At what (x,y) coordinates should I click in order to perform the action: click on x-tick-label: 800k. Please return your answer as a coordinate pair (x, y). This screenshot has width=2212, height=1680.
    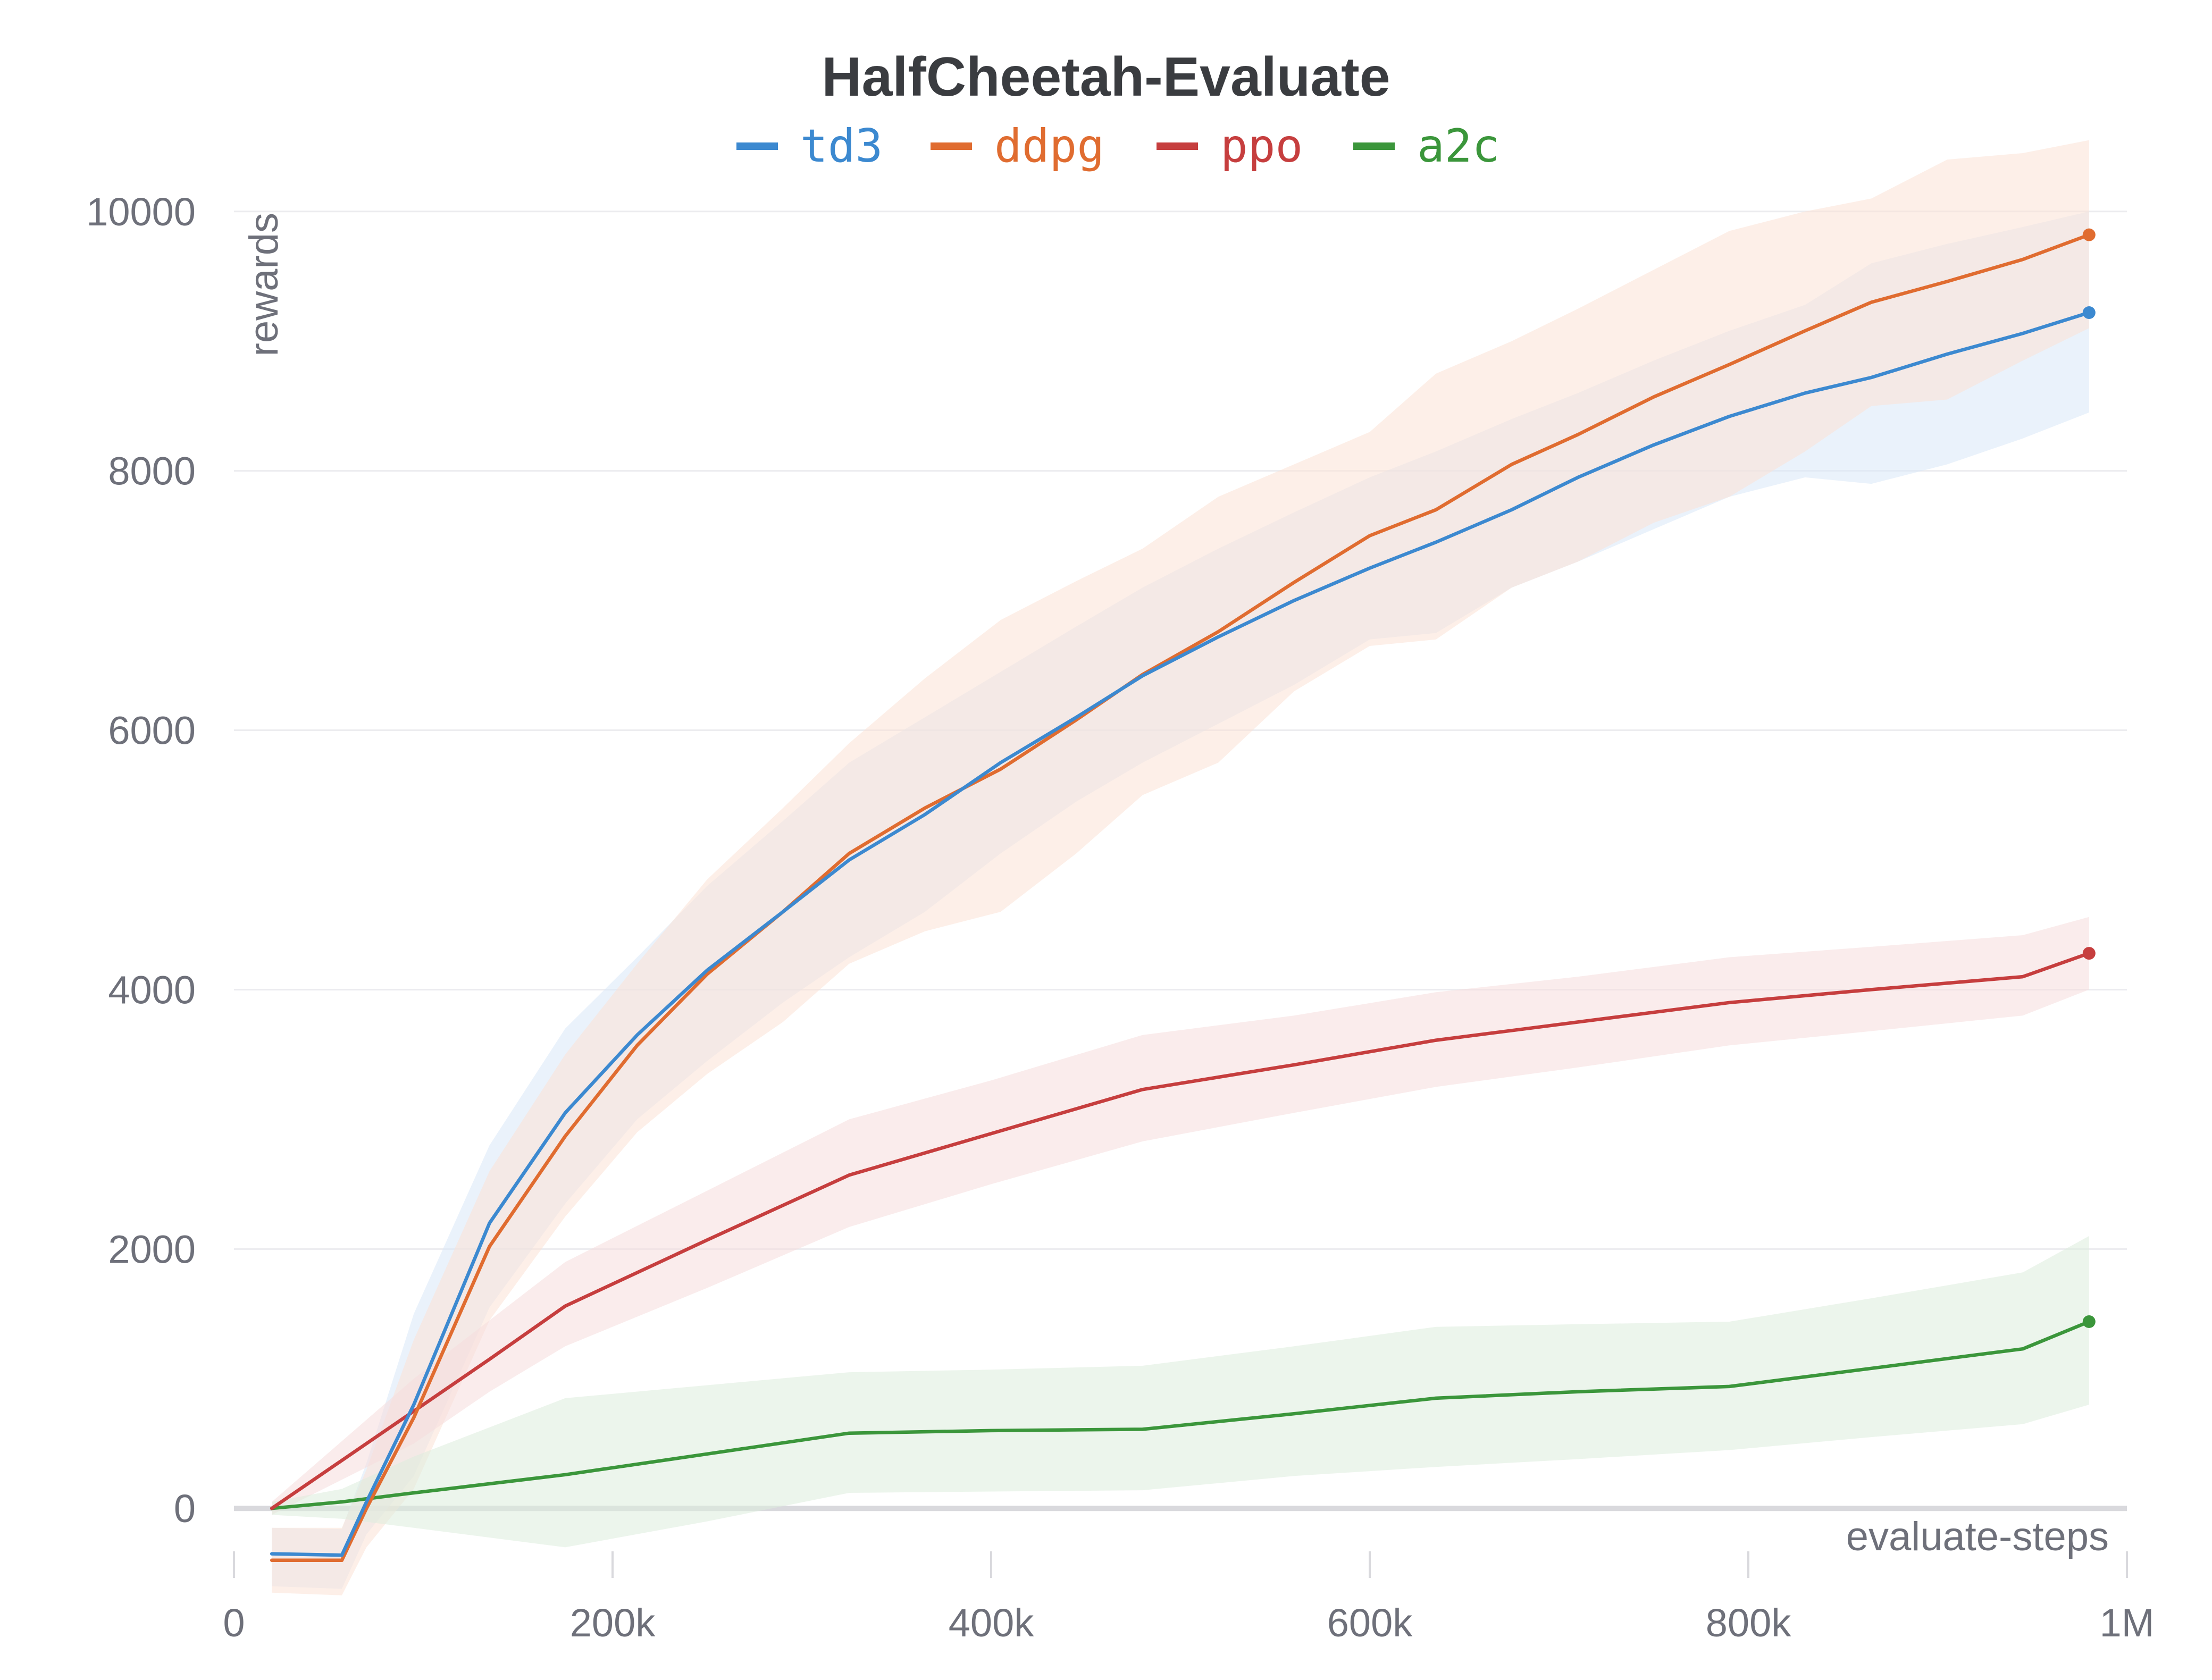
    Looking at the image, I should click on (1748, 1623).